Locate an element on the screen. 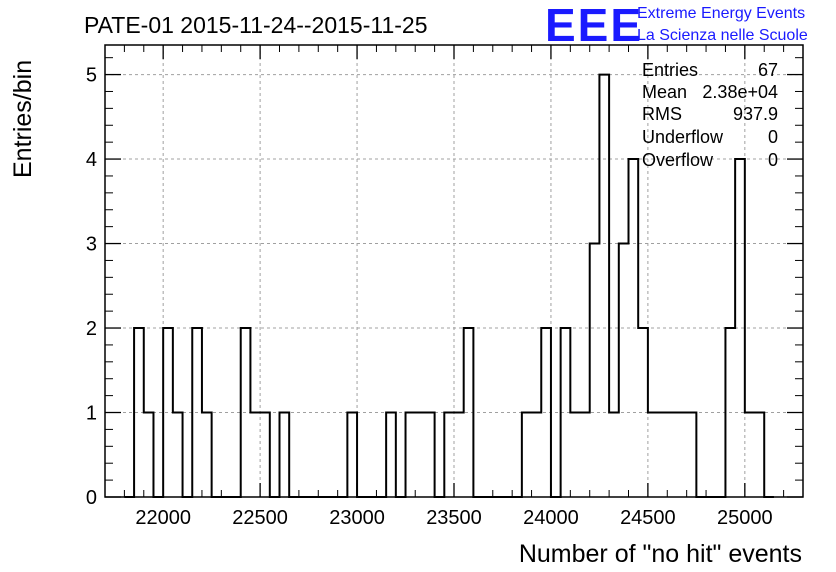 The image size is (836, 572). brand-line-2: La Scienza nelle Scuole is located at coordinates (722, 35).